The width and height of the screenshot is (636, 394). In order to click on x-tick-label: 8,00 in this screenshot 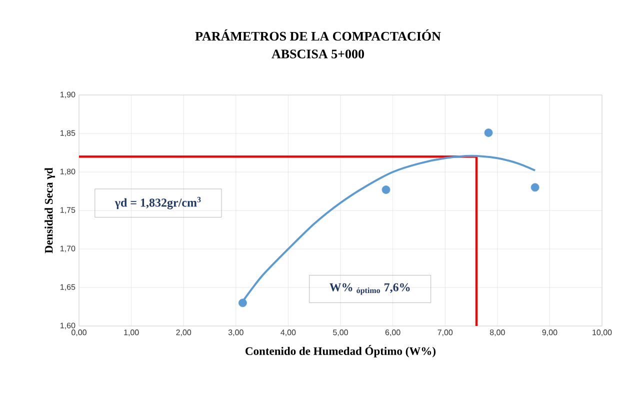, I will do `click(497, 333)`.